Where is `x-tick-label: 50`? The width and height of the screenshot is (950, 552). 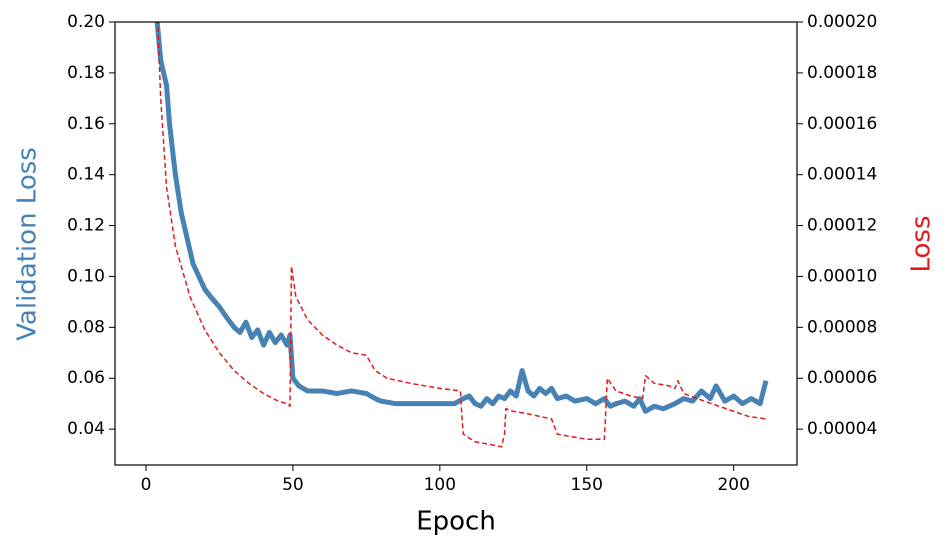
x-tick-label: 50 is located at coordinates (293, 485).